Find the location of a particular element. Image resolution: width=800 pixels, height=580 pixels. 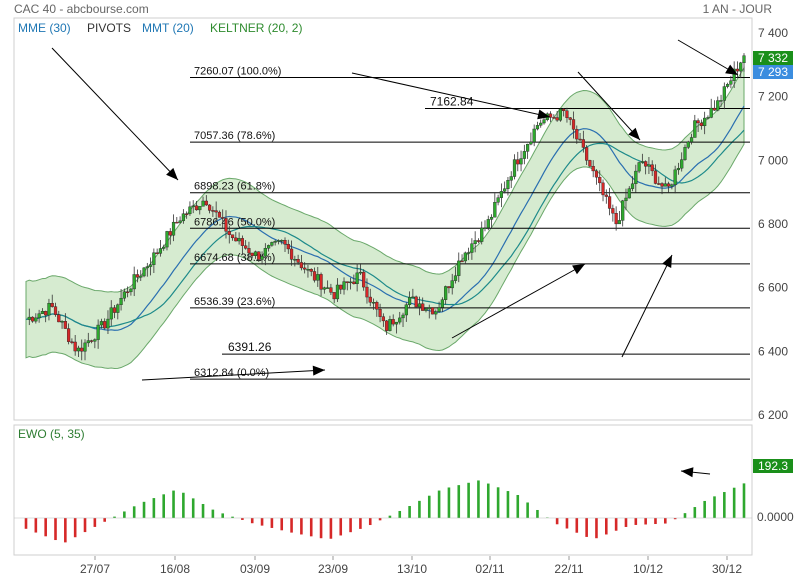

legend-keltner: KELTNER (20, 2) is located at coordinates (256, 28).